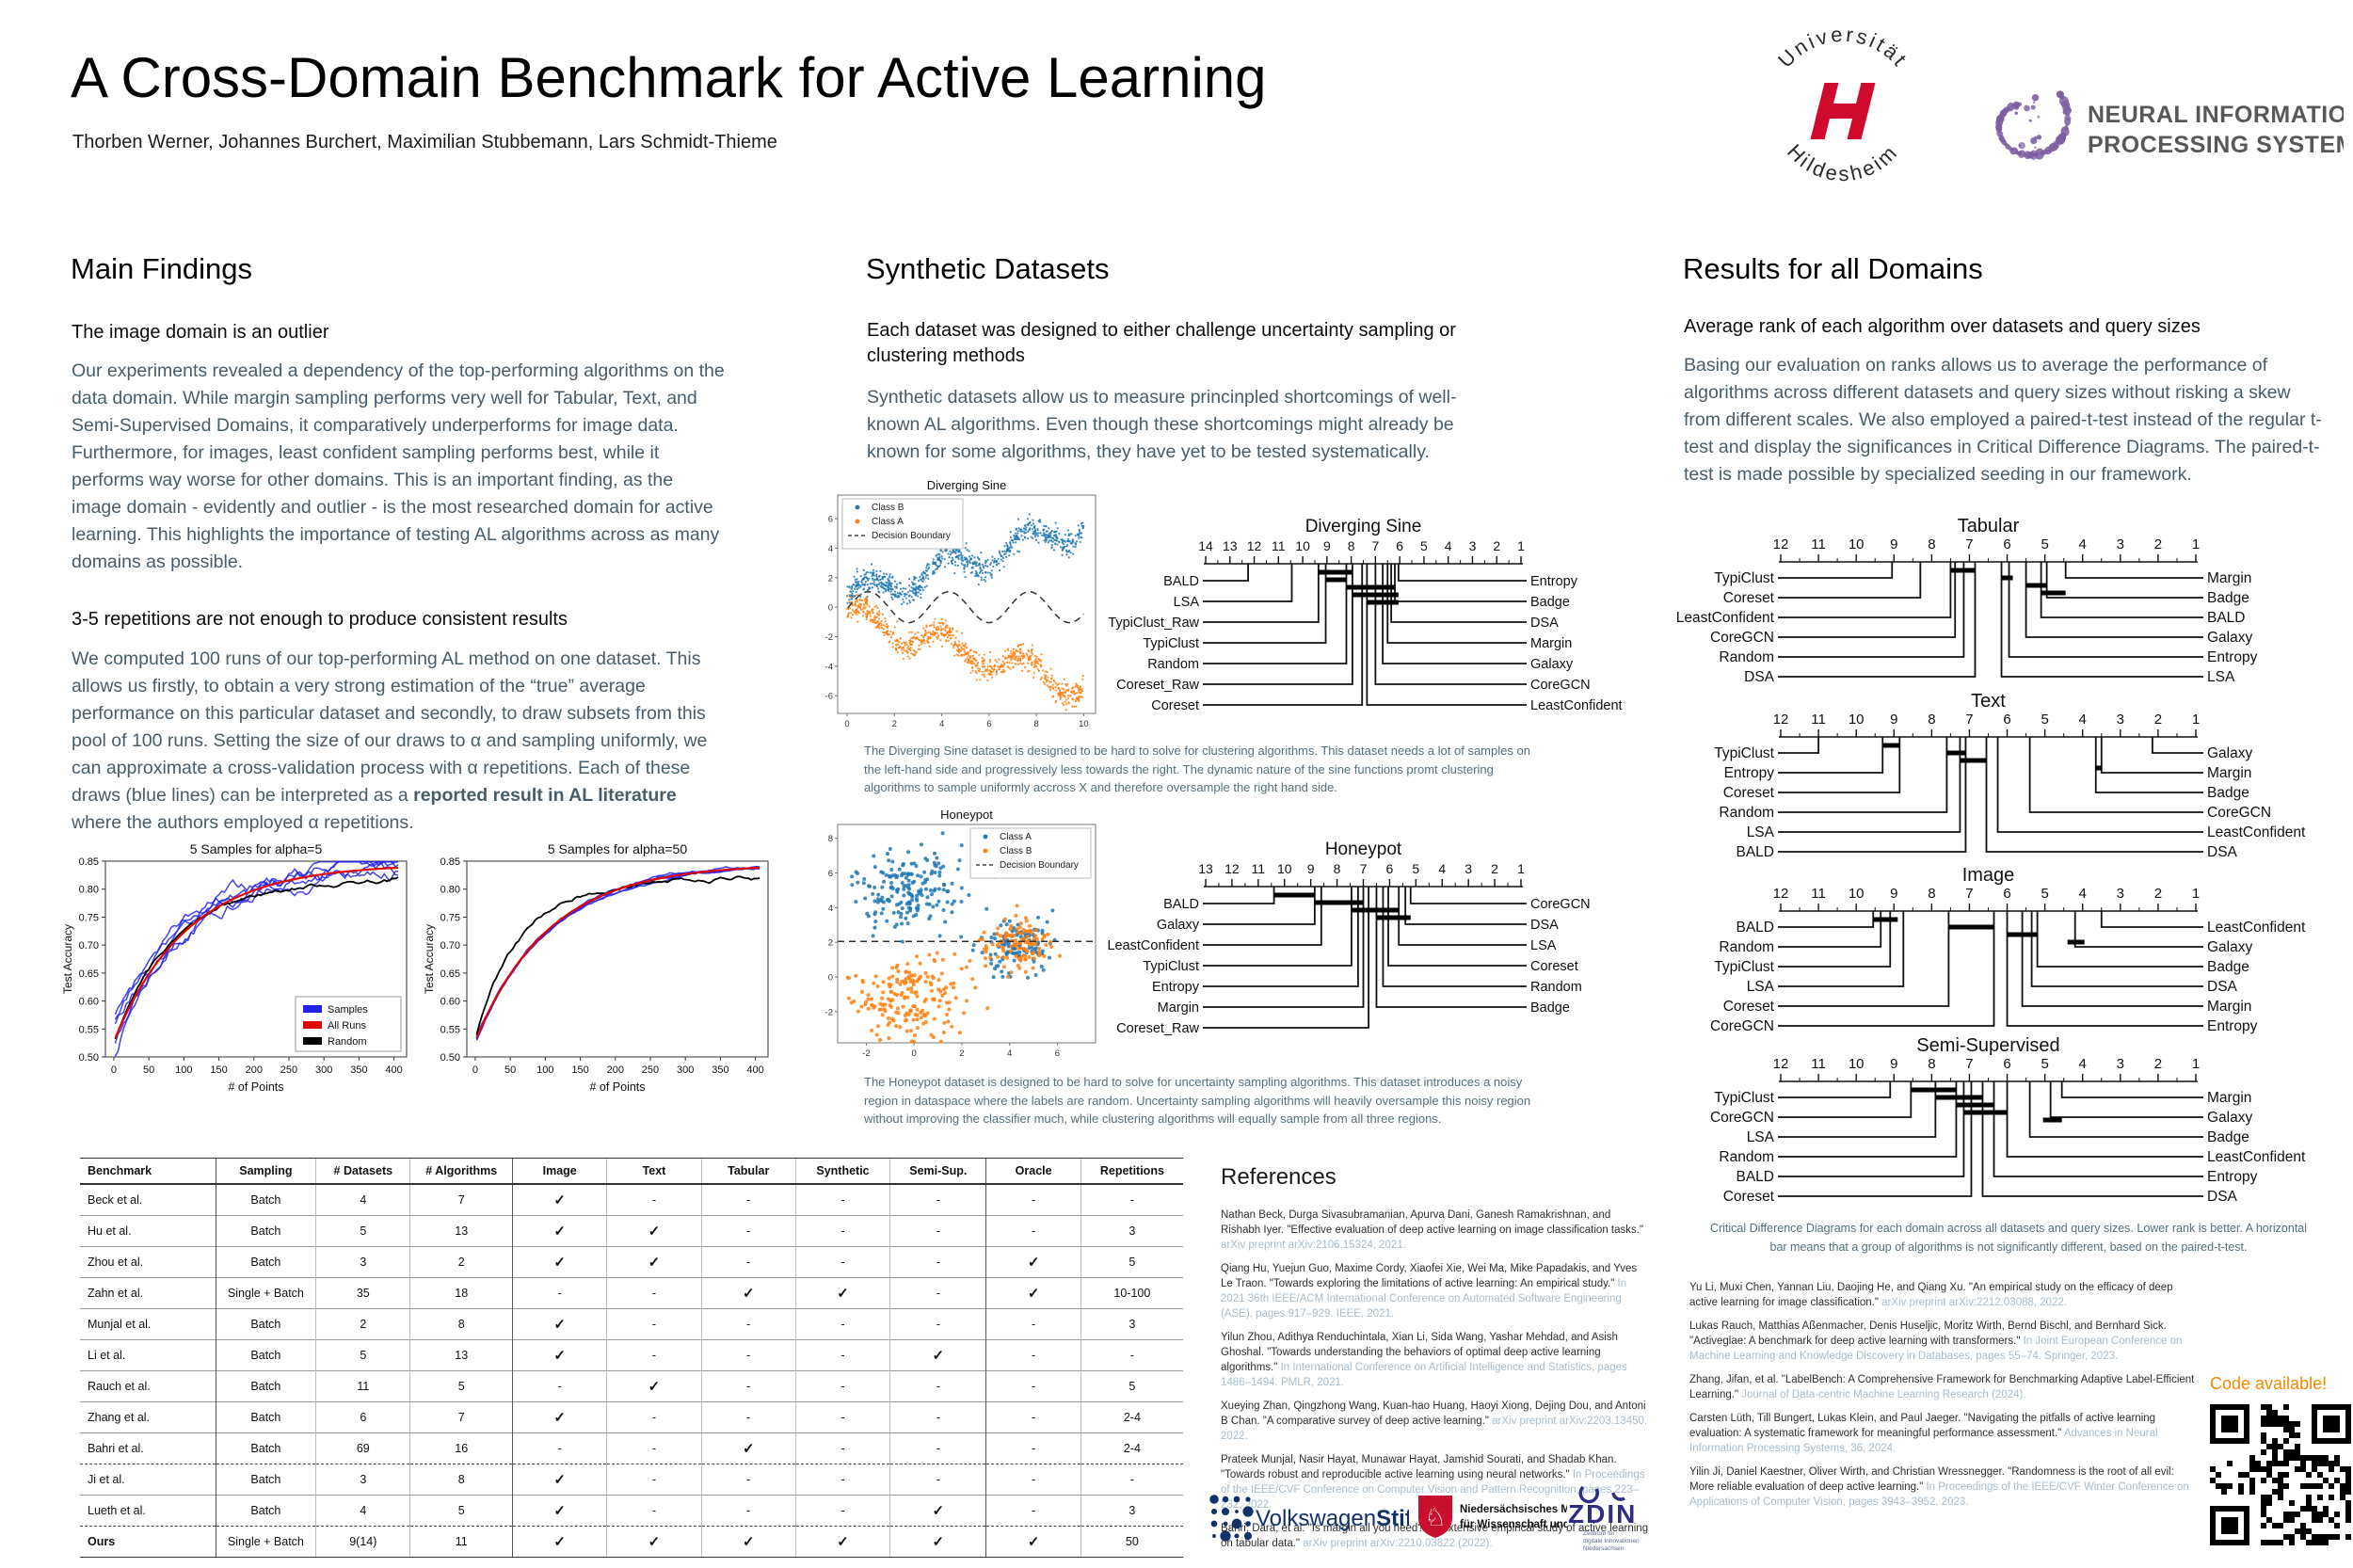 This screenshot has width=2353, height=1568. Describe the element at coordinates (2281, 1477) in the screenshot. I see `qr-code` at that location.